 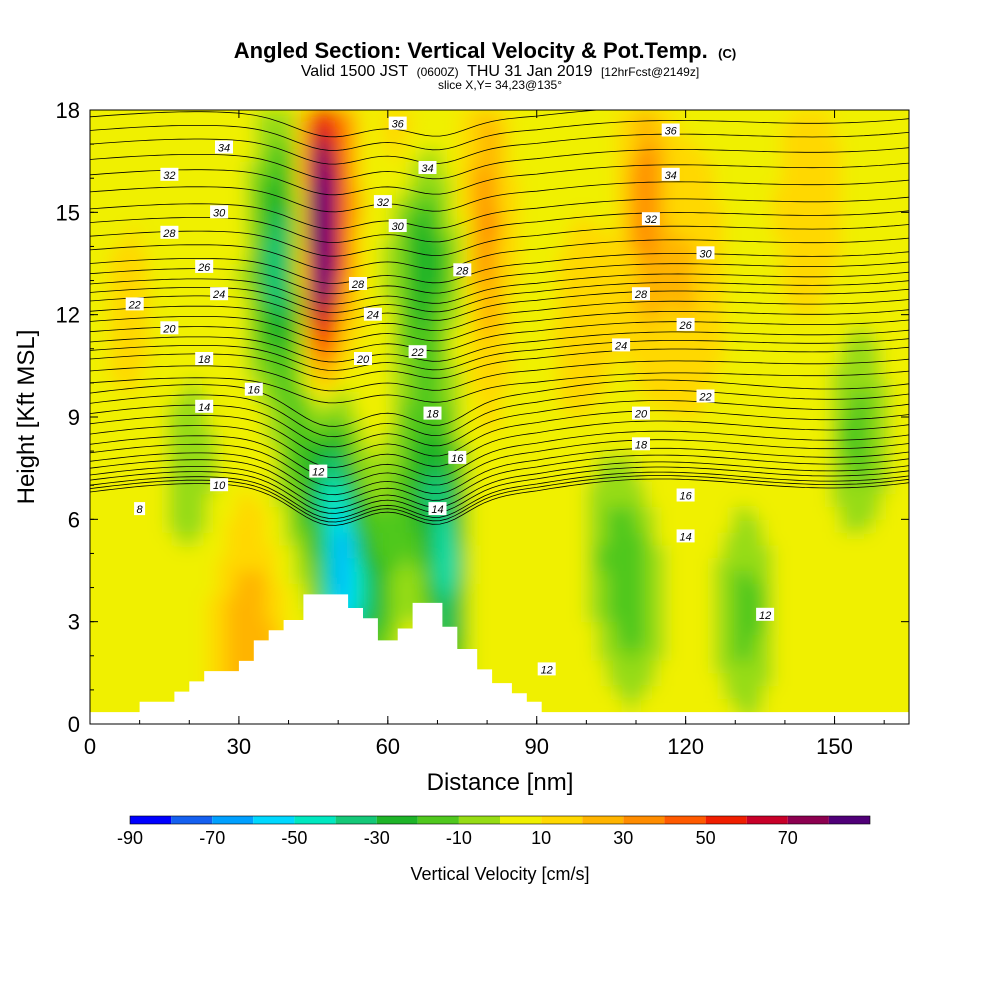 What do you see at coordinates (500, 820) in the screenshot?
I see `colorbar-frame` at bounding box center [500, 820].